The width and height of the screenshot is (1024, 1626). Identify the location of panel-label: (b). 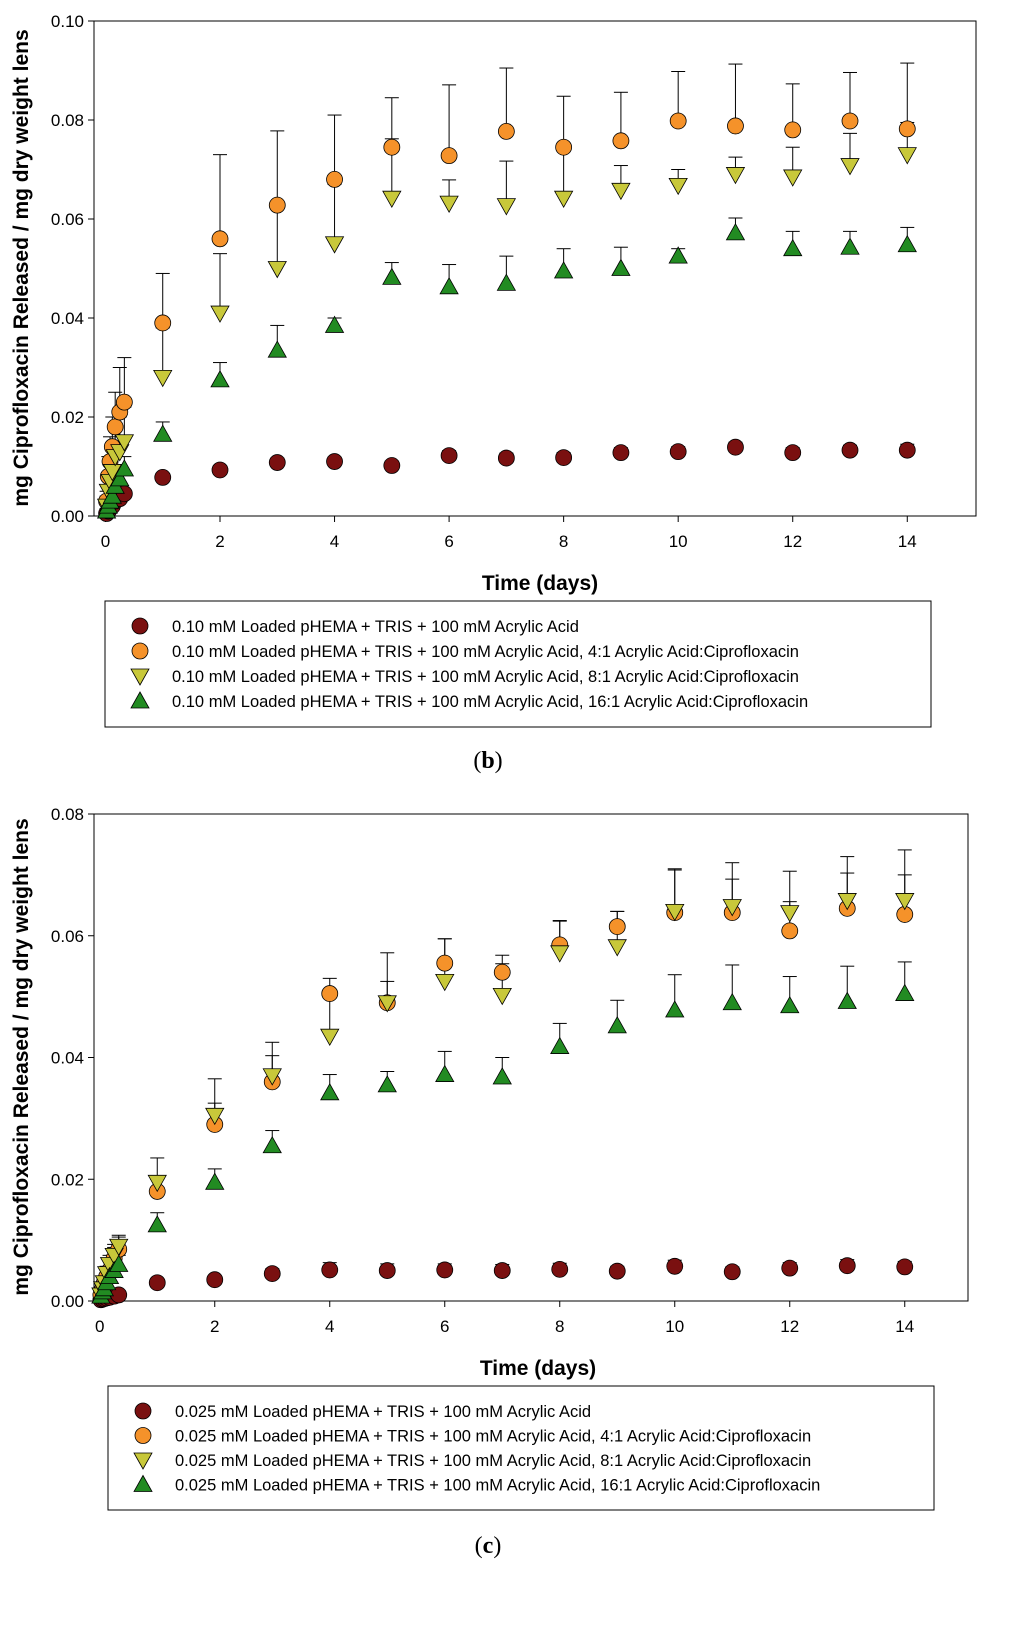
(487, 761).